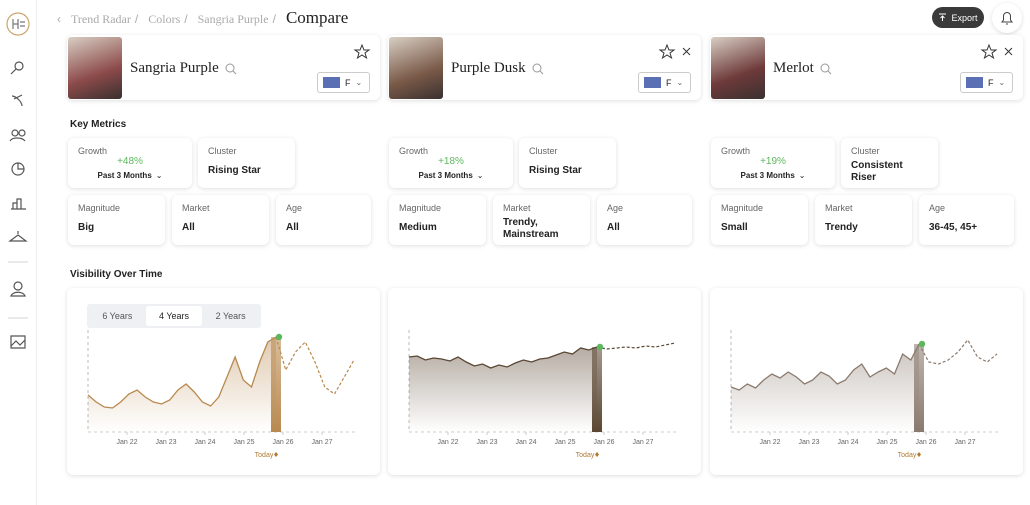 This screenshot has height=505, width=1030. I want to click on product-name: Merlot, so click(793, 68).